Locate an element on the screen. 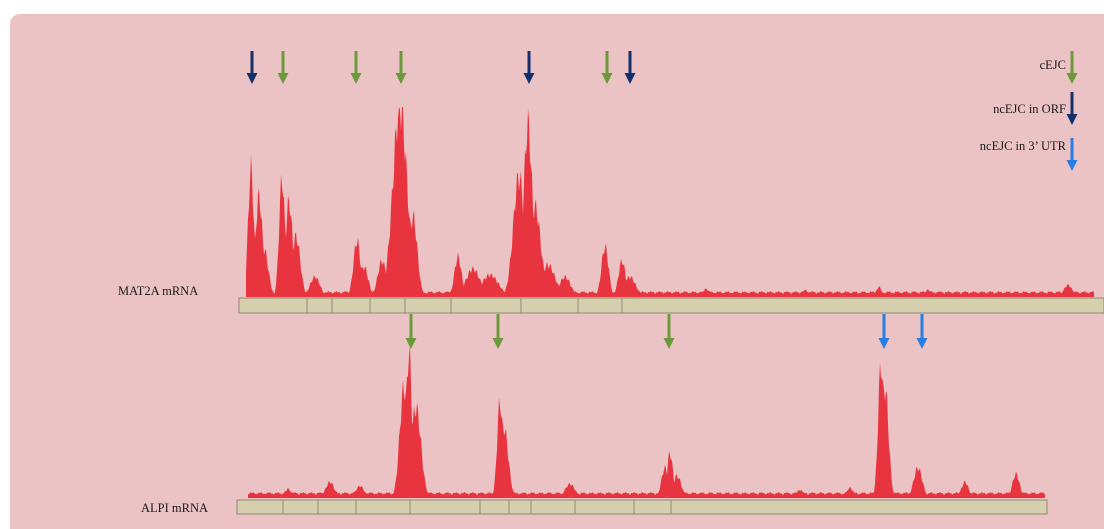  legend-entry-cejc: cEJC is located at coordinates (1053, 68).